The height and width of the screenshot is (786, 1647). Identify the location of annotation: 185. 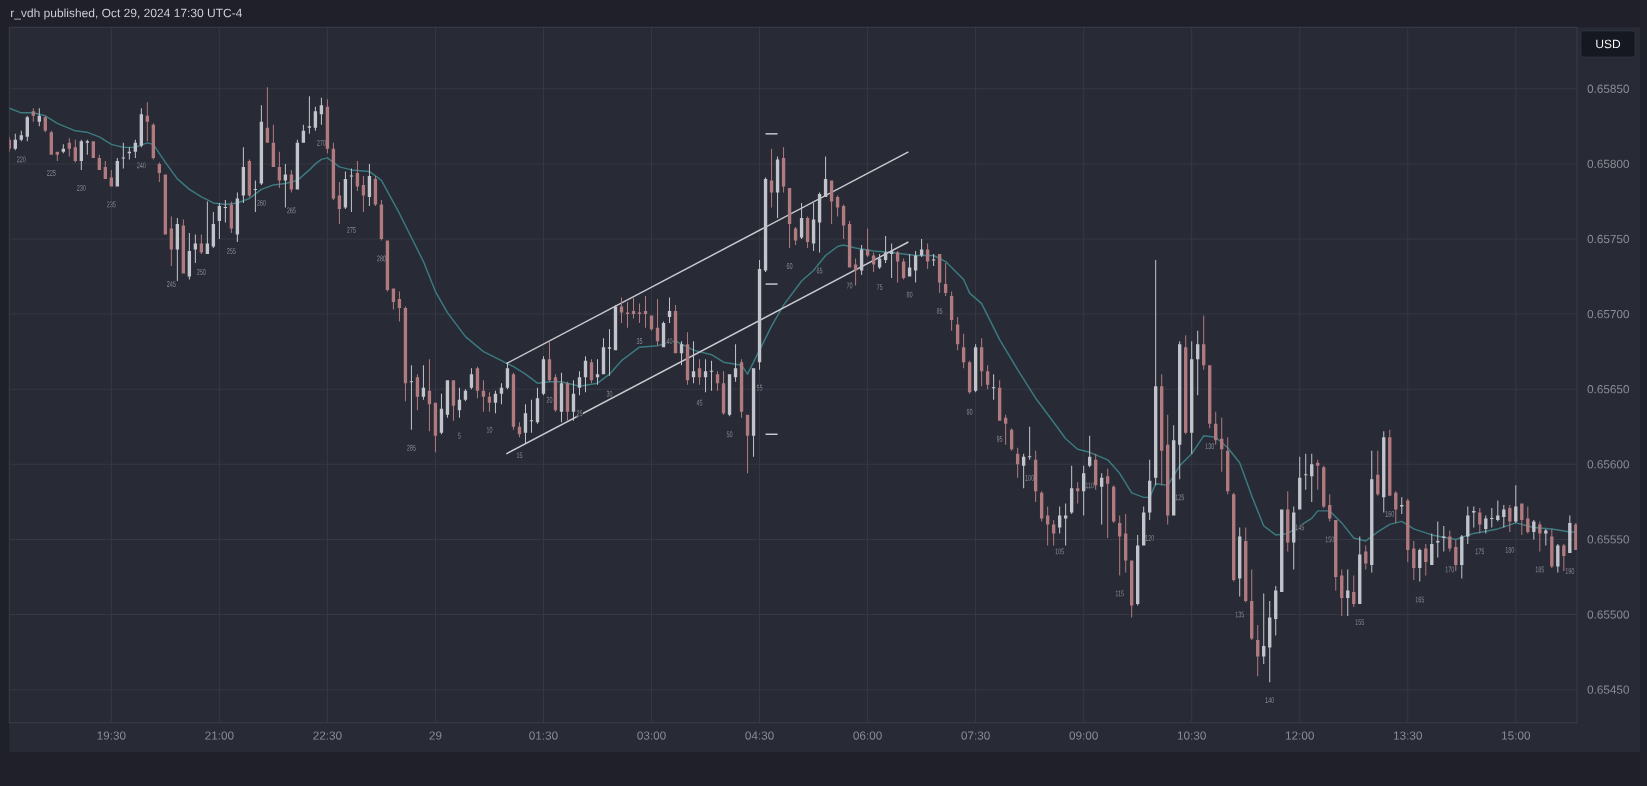
(1540, 569).